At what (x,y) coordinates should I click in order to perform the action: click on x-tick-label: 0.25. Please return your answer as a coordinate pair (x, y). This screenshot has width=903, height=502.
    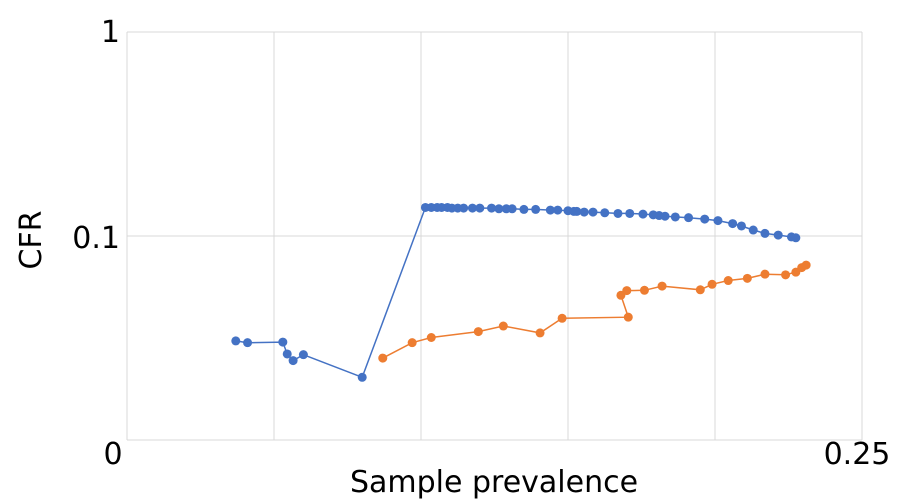
    Looking at the image, I should click on (857, 454).